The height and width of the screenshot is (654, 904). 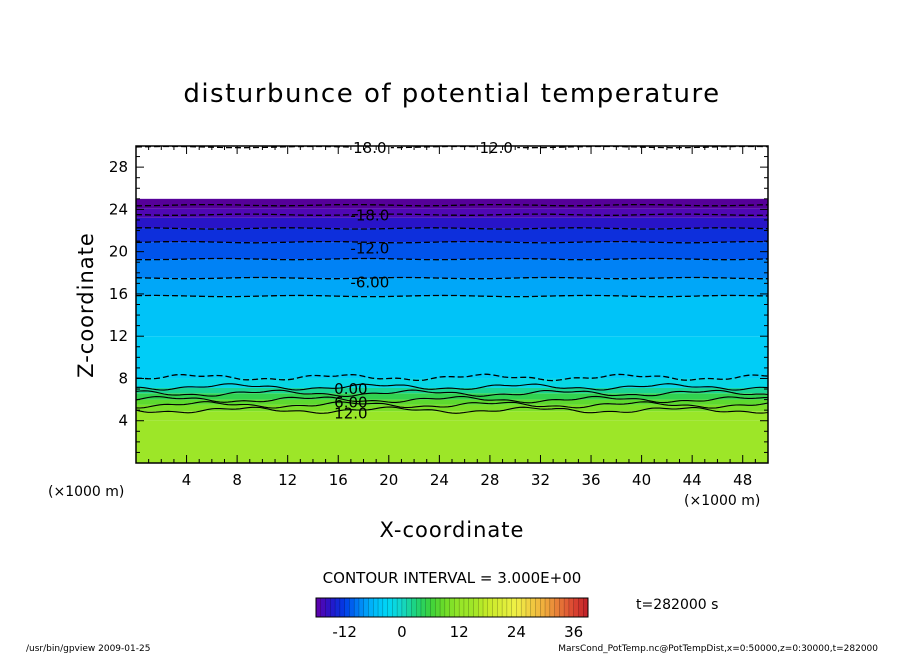 I want to click on colorbar-ticks: -12 0 12 24 36, so click(x=457, y=632).